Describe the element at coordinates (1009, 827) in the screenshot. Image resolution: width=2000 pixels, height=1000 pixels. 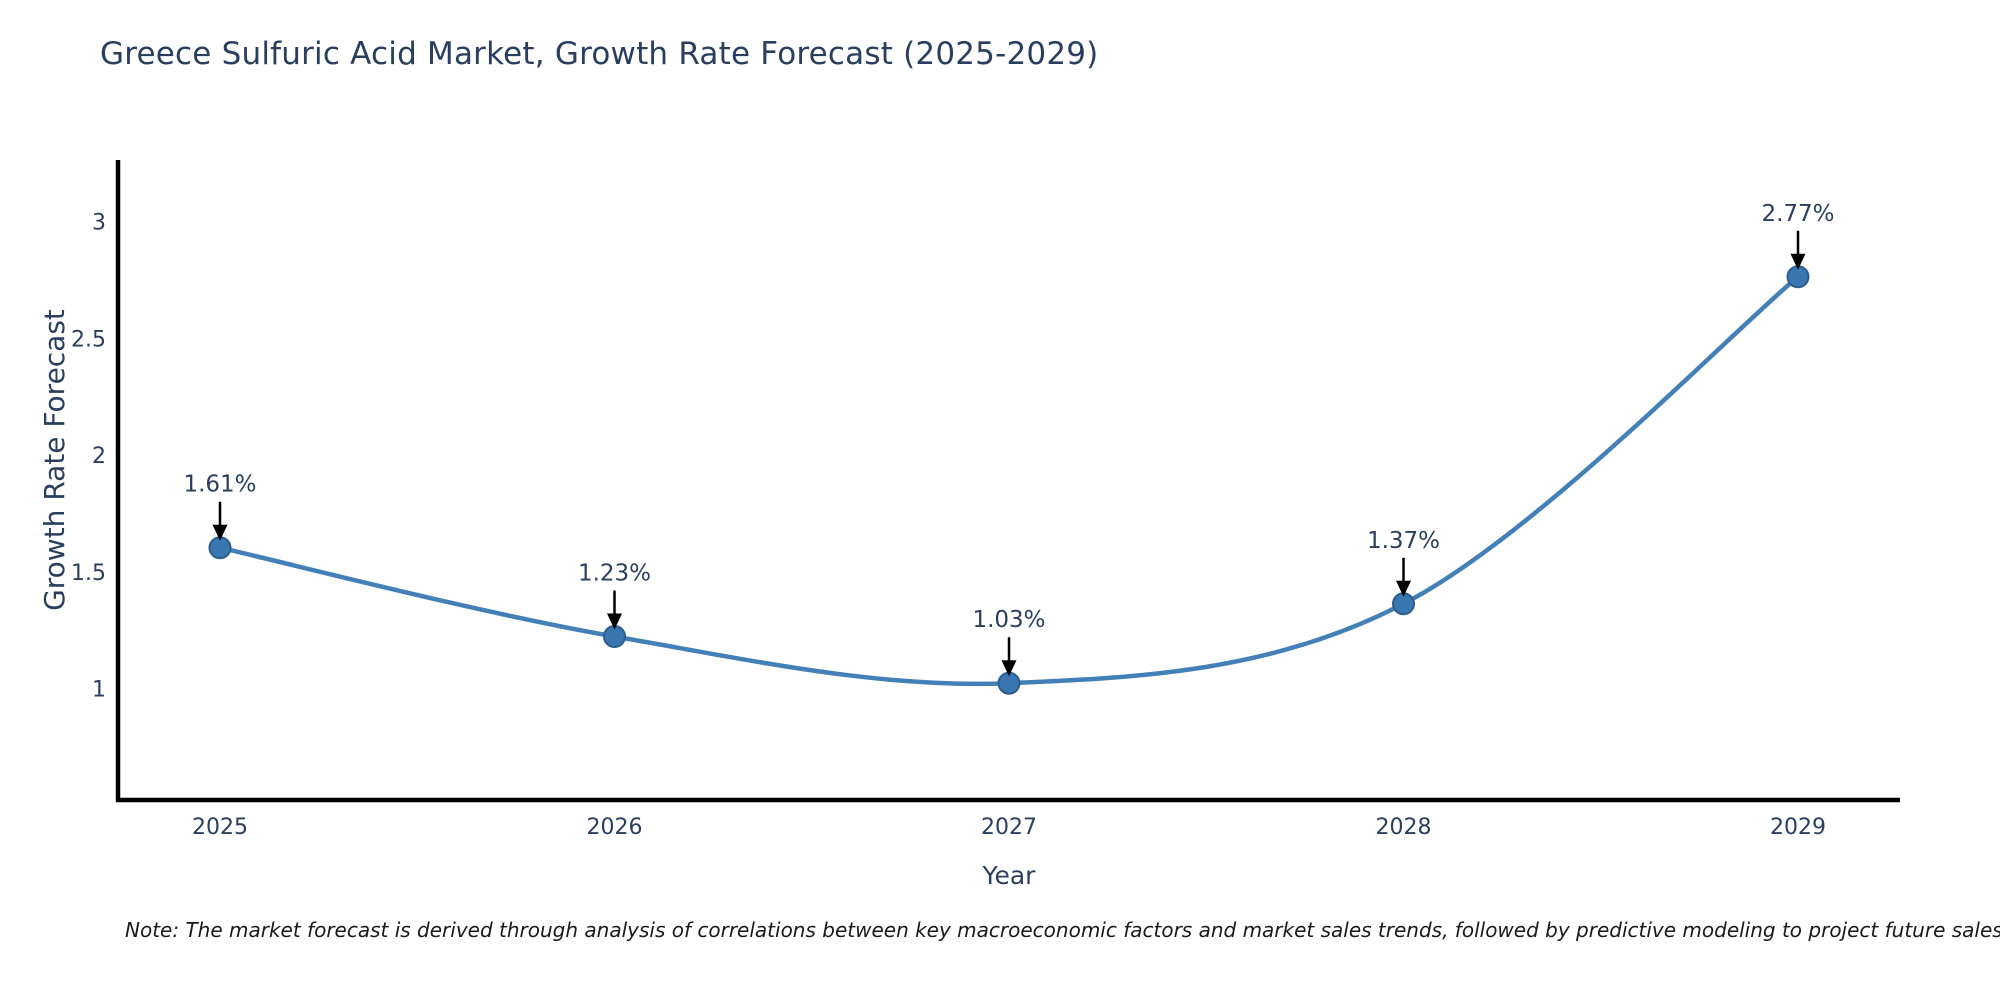
I see `x-tick-label: 2027` at that location.